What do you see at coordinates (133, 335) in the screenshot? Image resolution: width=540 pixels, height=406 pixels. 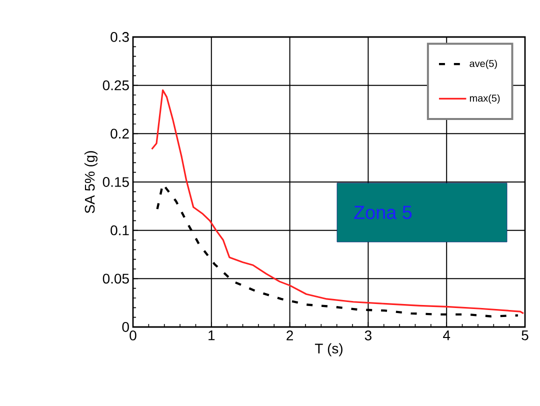 I see `x-tick-label: 0` at bounding box center [133, 335].